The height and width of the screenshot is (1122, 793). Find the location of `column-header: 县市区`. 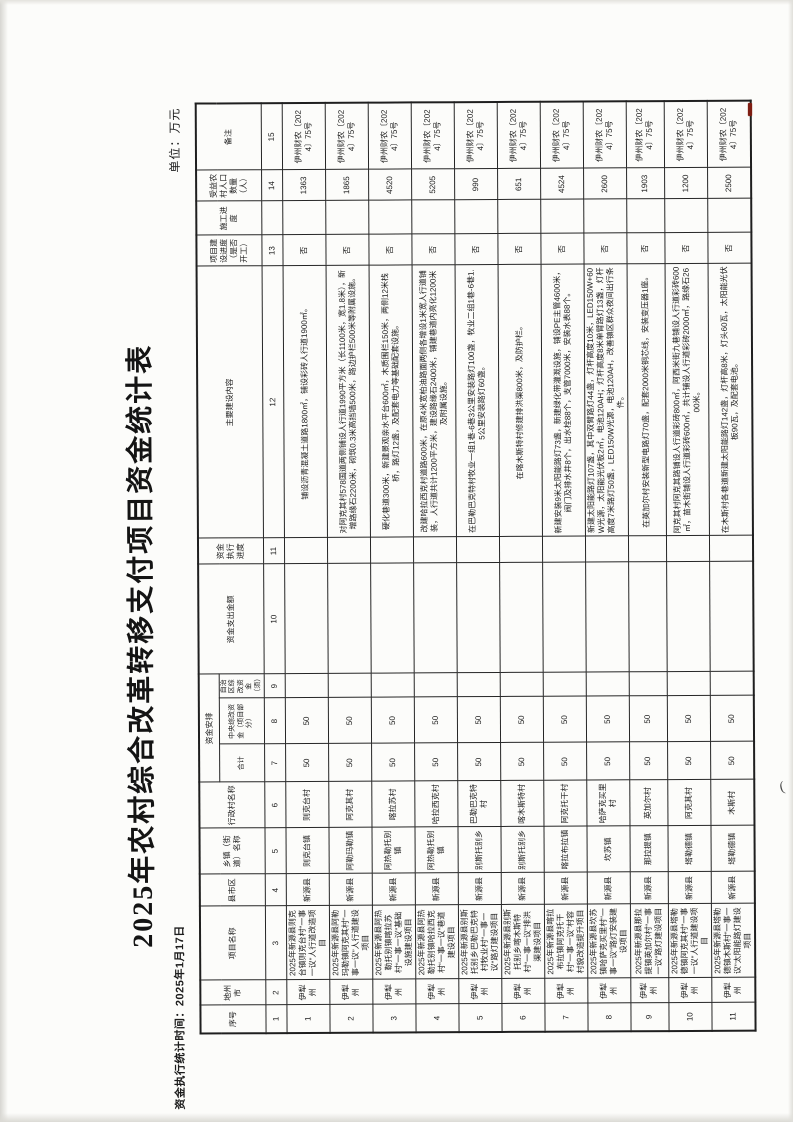

column-header: 县市区 is located at coordinates (232, 890).